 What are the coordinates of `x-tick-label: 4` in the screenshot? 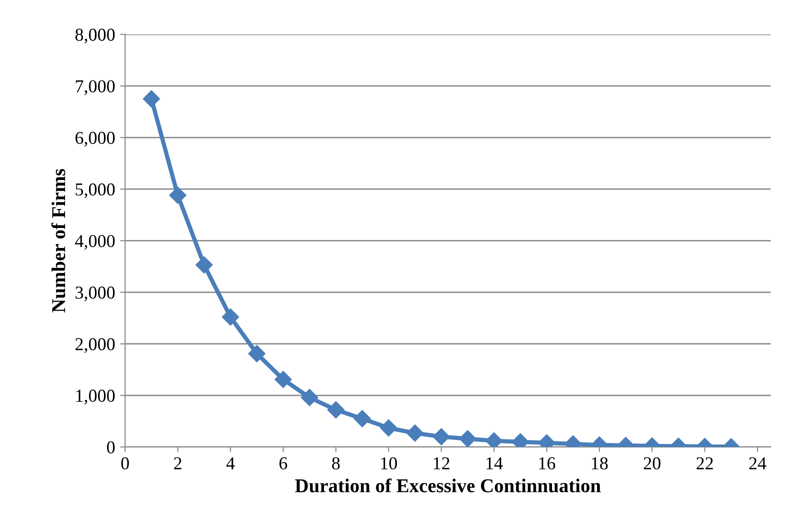 It's located at (230, 463).